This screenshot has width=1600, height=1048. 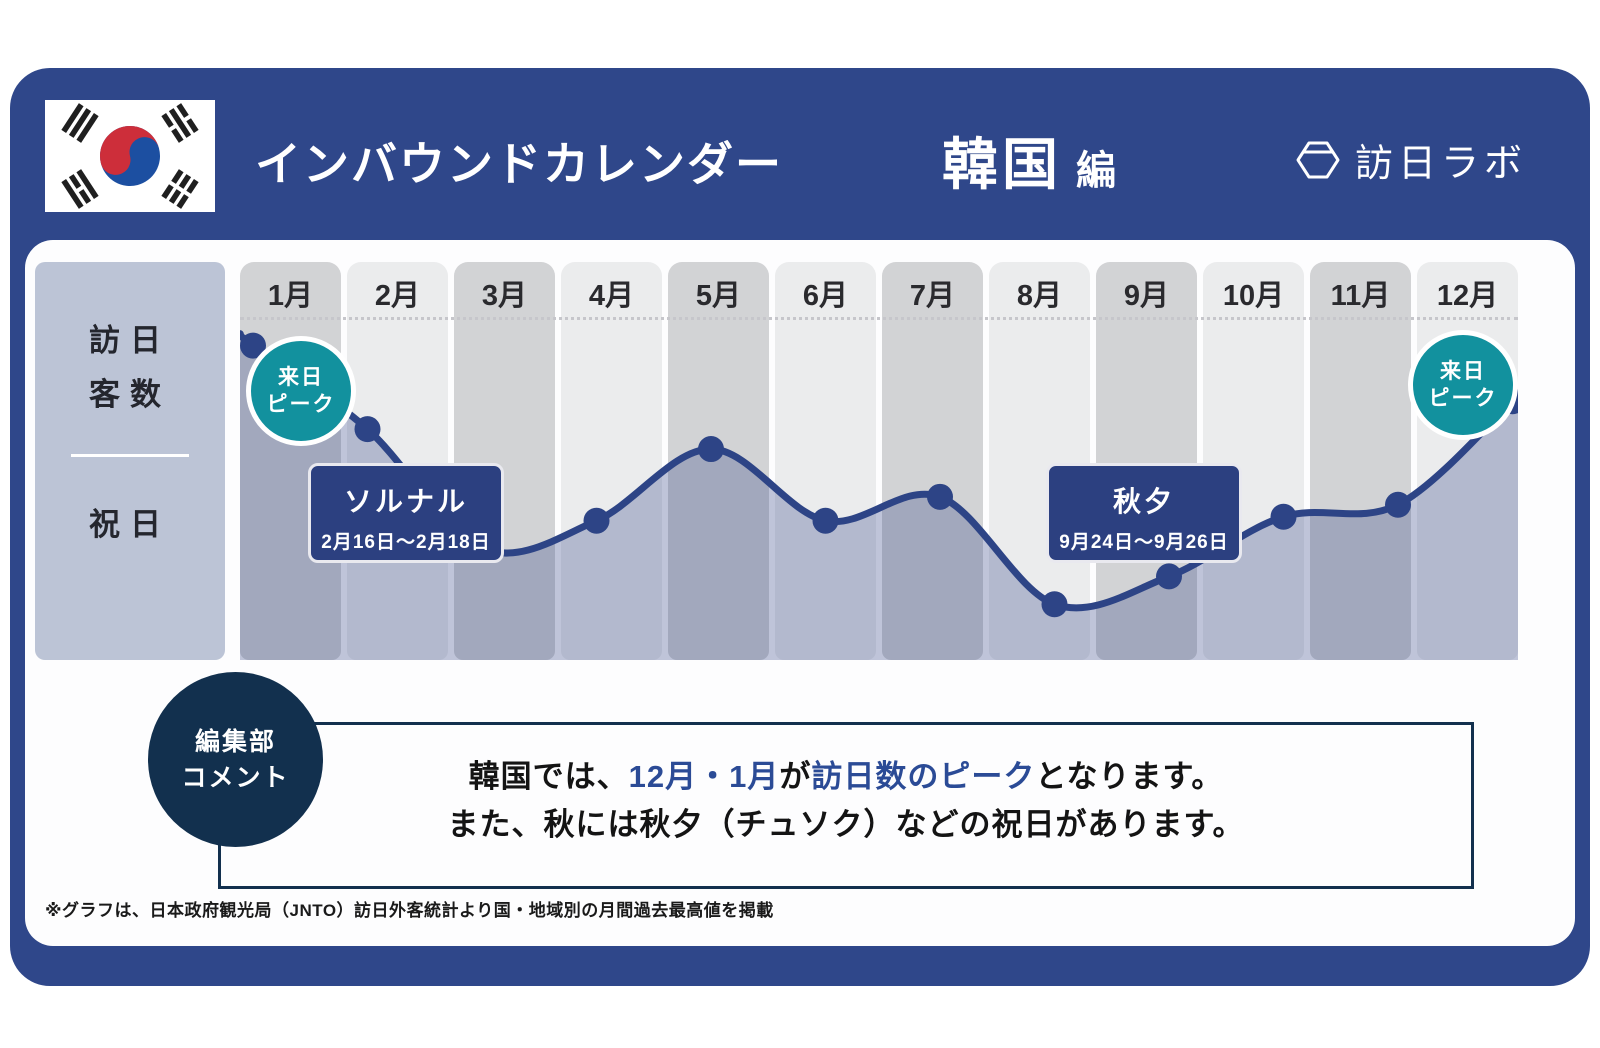 What do you see at coordinates (923, 776) in the screenshot?
I see `comment-accent: 訪日数のピーク` at bounding box center [923, 776].